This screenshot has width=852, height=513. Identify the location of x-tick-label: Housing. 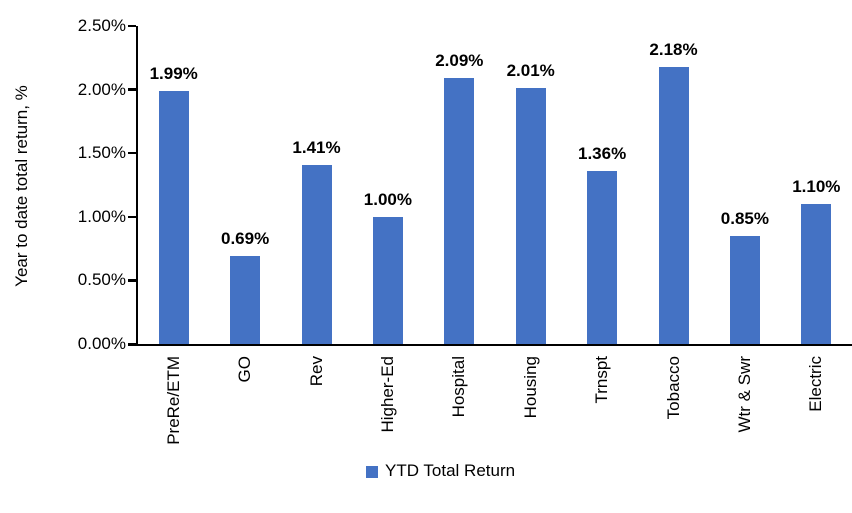
(530, 387).